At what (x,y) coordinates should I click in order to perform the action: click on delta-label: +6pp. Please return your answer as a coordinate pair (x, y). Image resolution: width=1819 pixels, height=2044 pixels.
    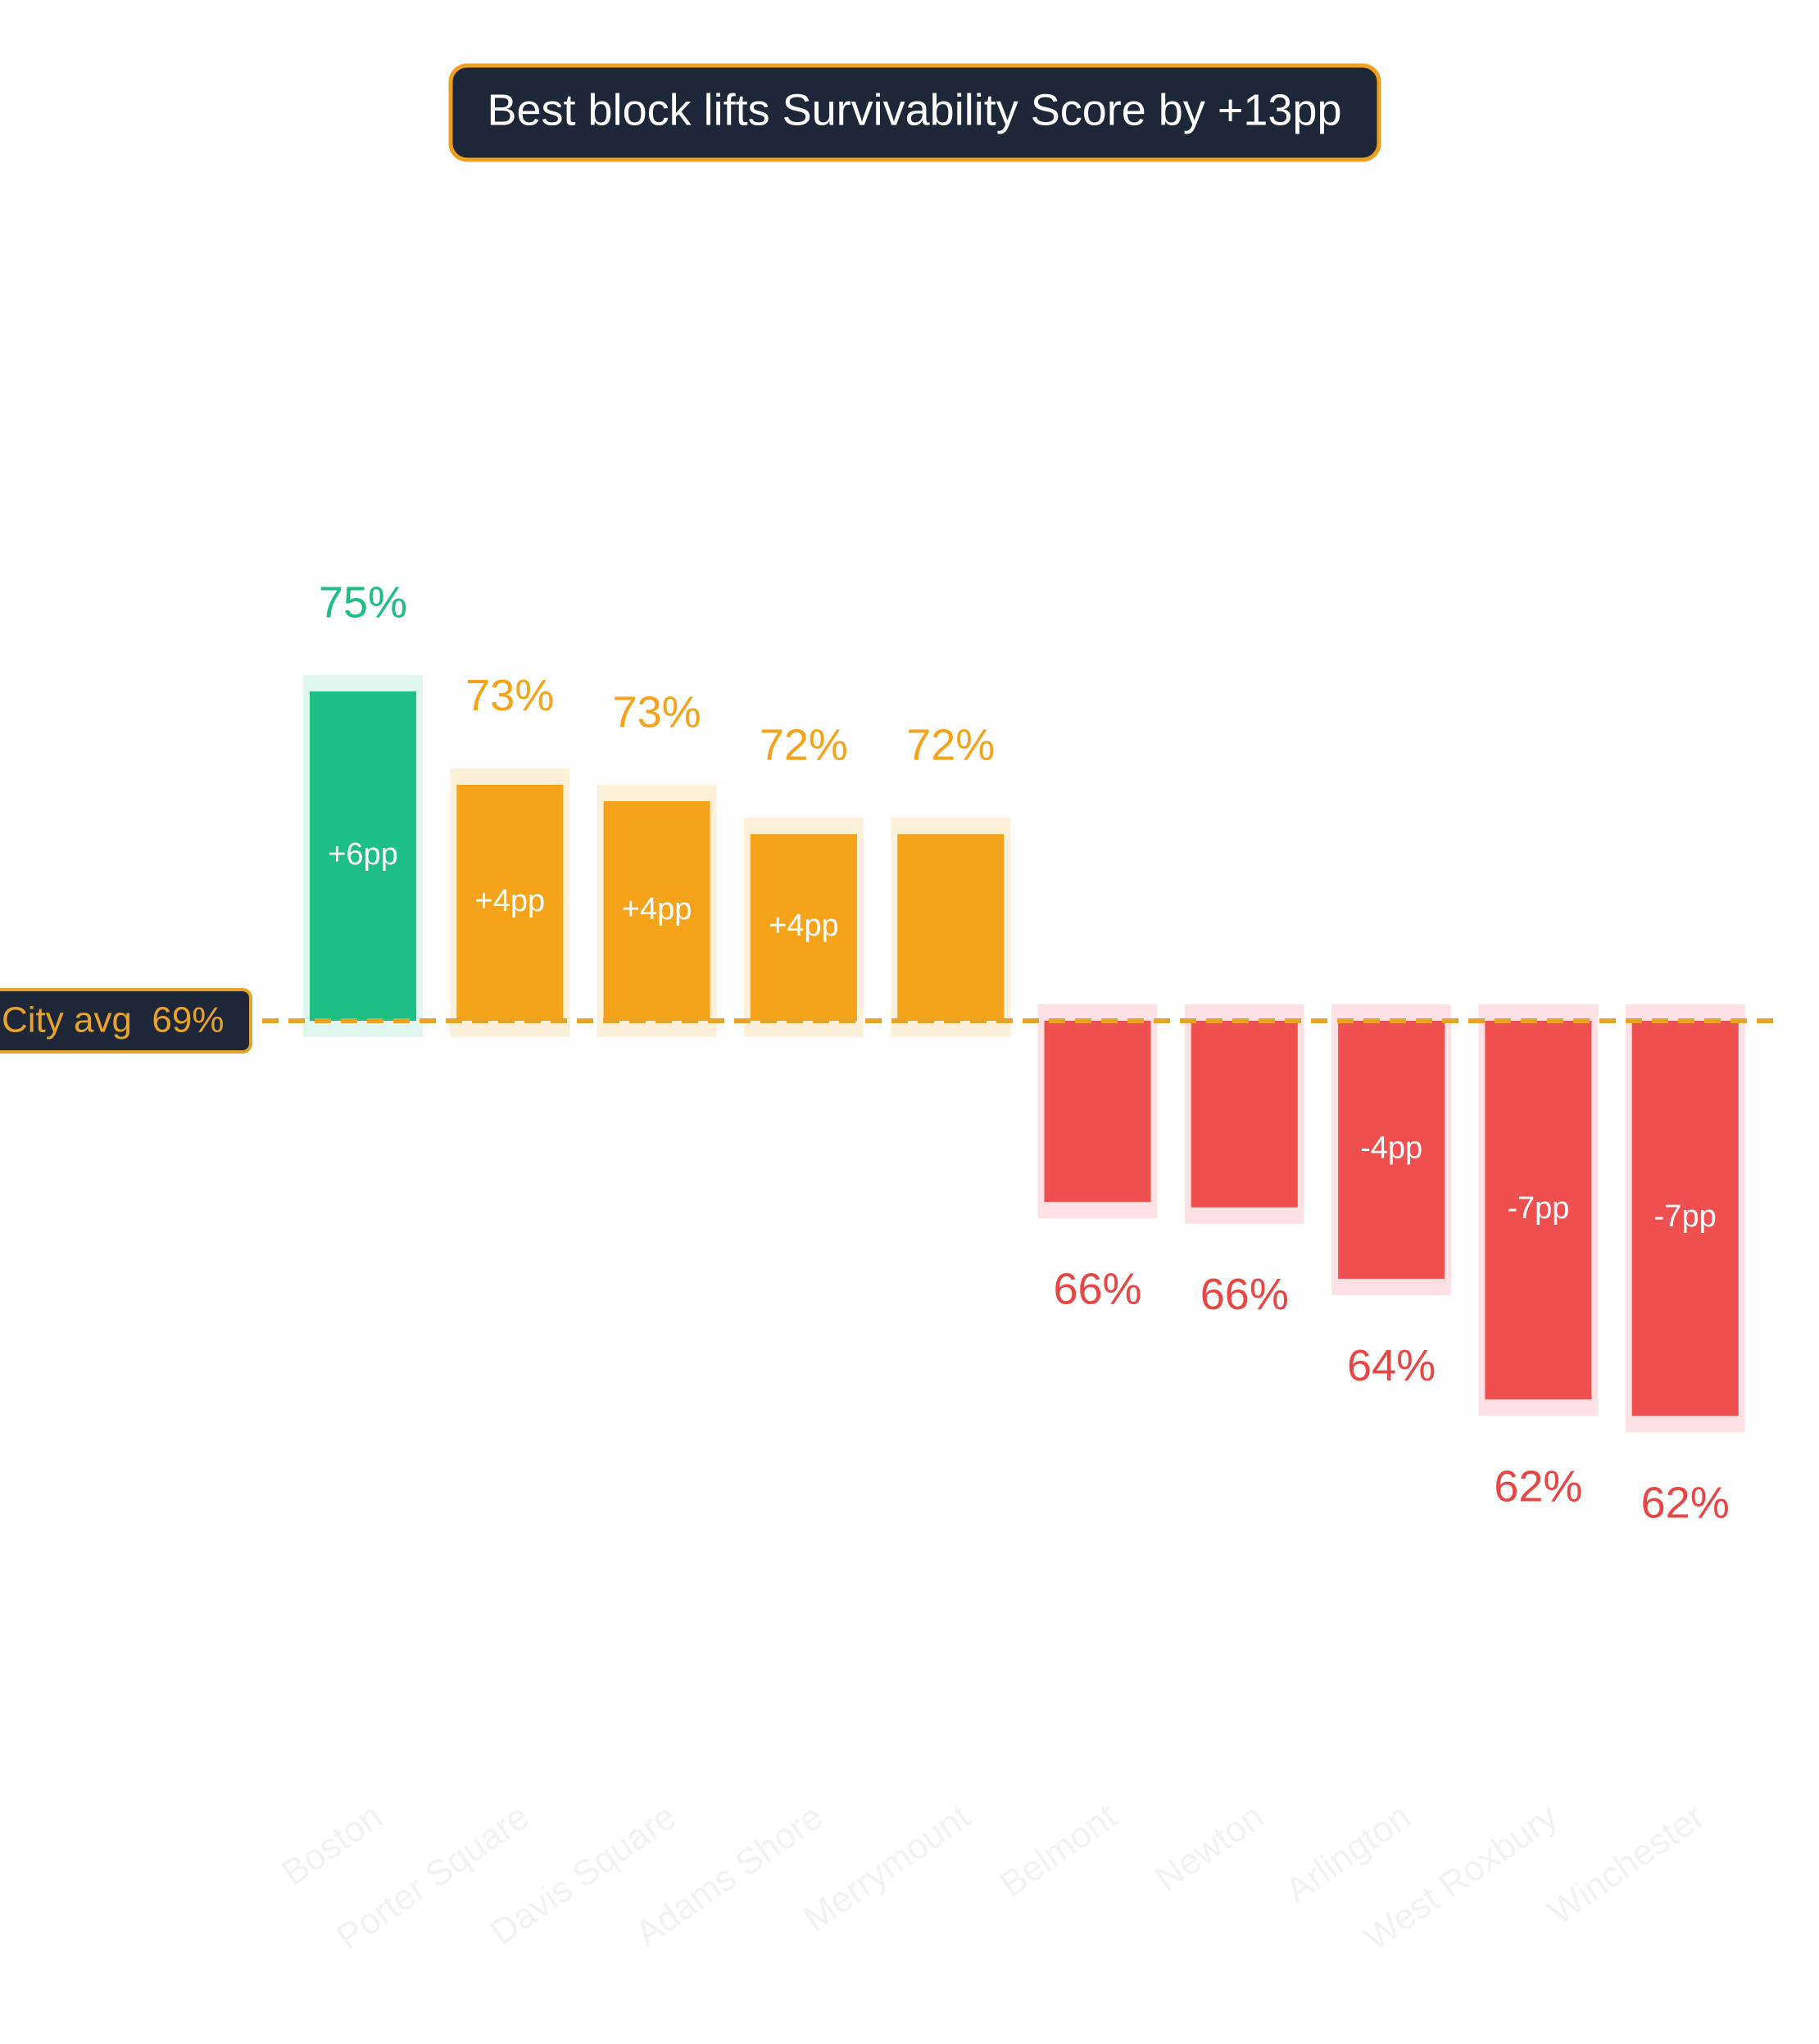
    Looking at the image, I should click on (363, 854).